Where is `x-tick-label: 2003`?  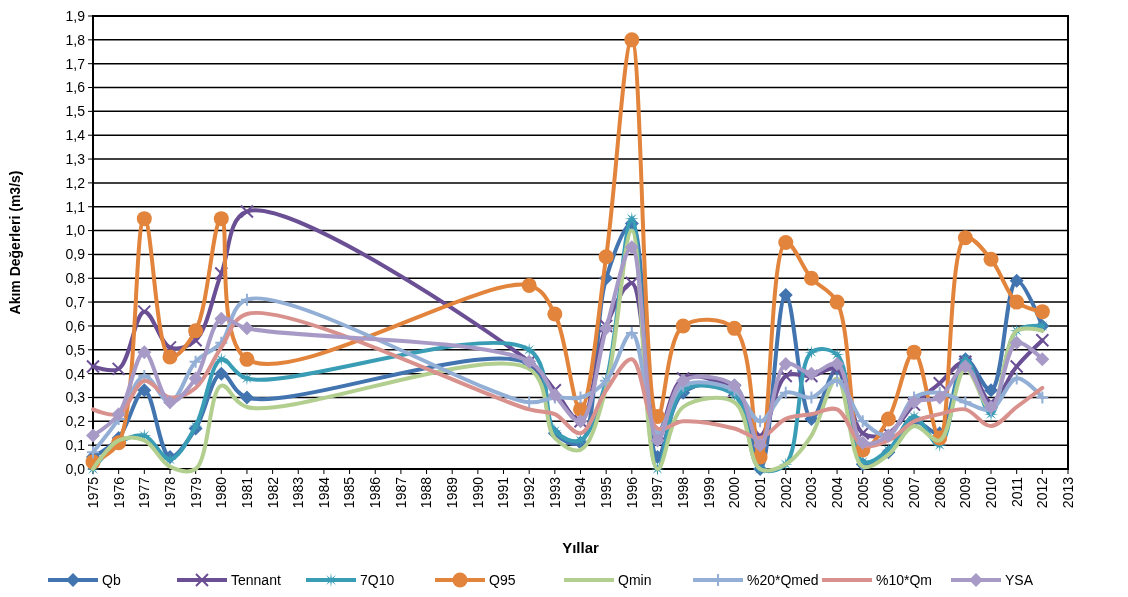
x-tick-label: 2003 is located at coordinates (811, 492).